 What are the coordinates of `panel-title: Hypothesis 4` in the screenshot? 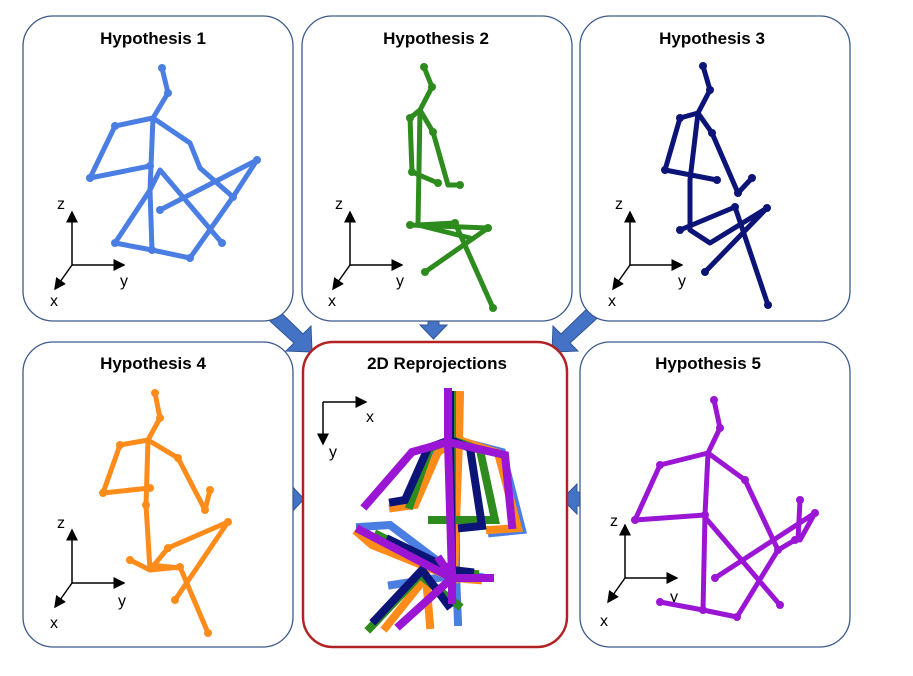 It's located at (153, 363).